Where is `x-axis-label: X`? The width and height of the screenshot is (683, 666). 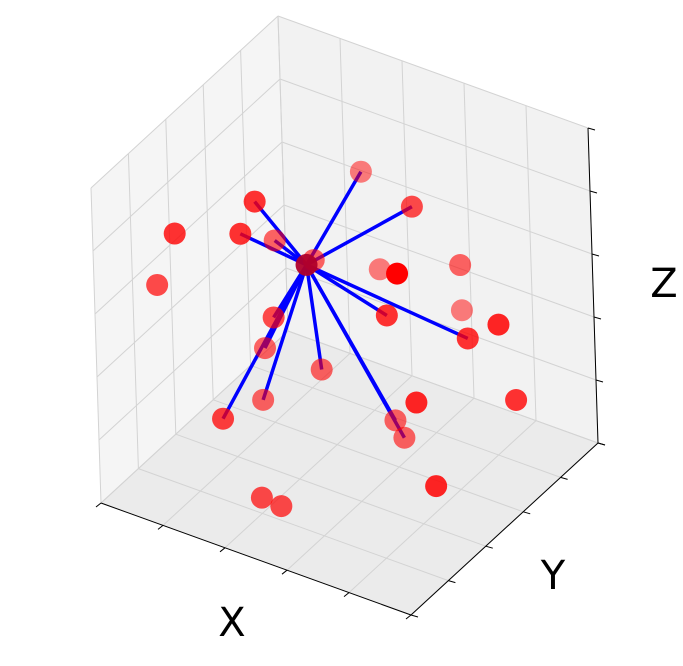
x-axis-label: X is located at coordinates (231, 623).